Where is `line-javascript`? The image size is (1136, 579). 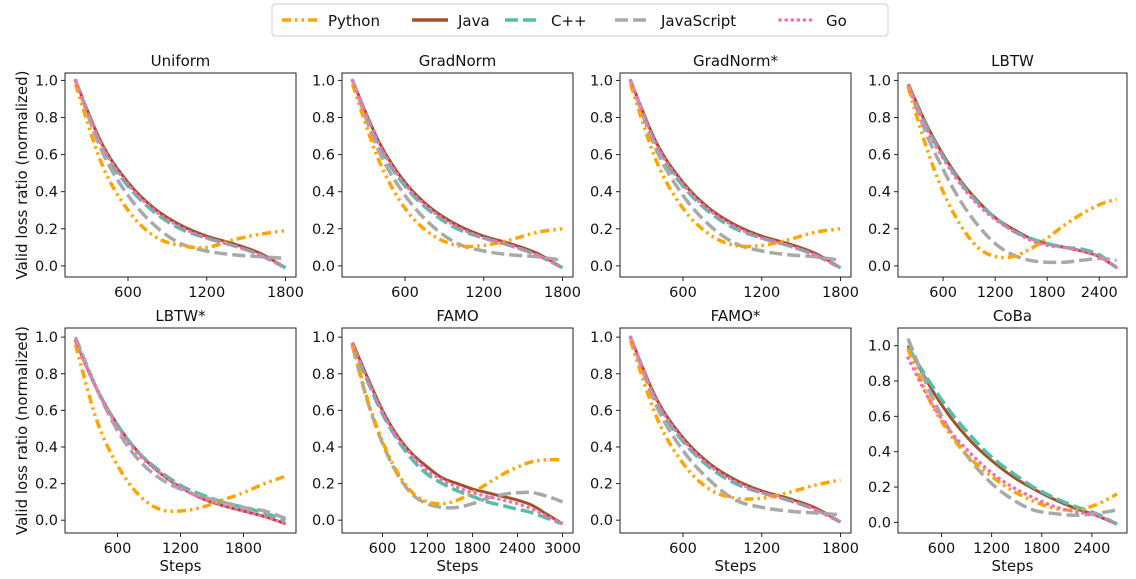 line-javascript is located at coordinates (1012, 174).